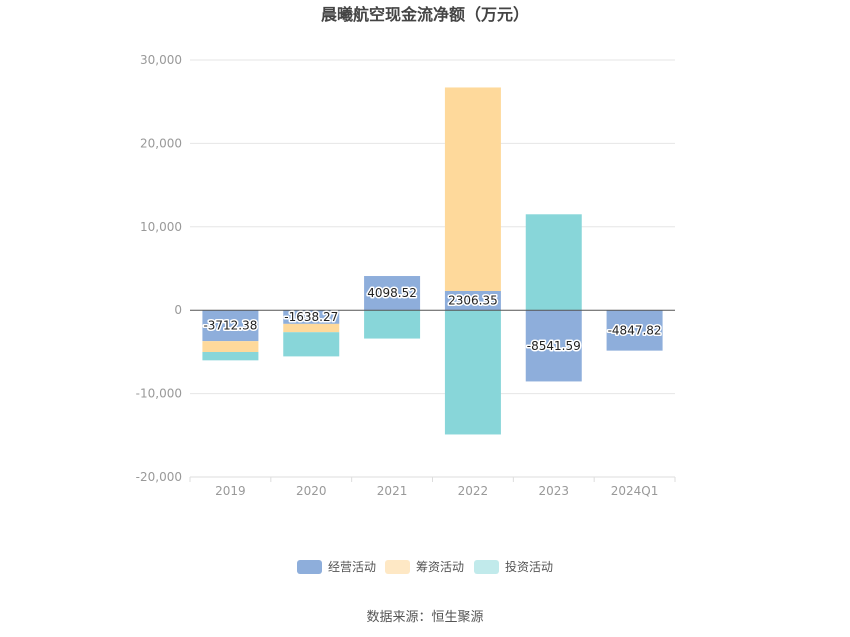 Image resolution: width=850 pixels, height=637 pixels. I want to click on chart-title: 晨曦航空现金流净额（万元）, so click(425, 14).